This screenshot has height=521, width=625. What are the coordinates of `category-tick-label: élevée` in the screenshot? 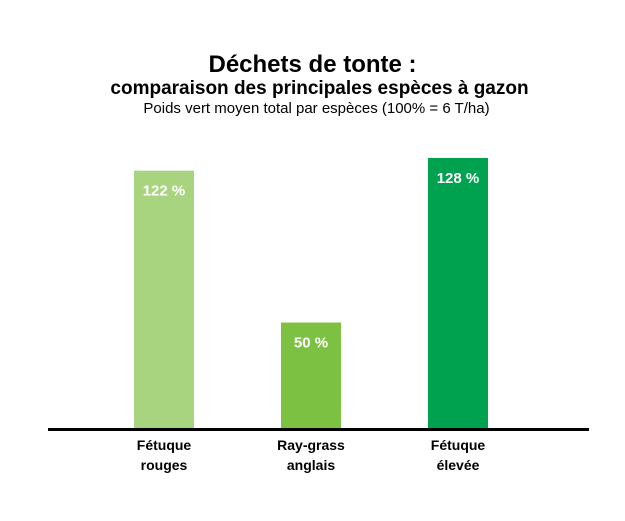 It's located at (458, 465).